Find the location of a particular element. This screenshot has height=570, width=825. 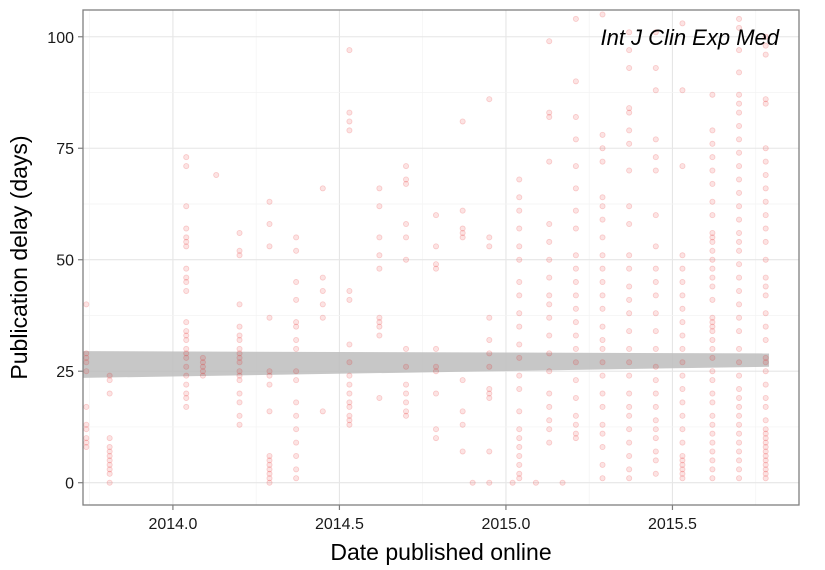

x-axis: 2014.0 2014.5 2015.0 2015.5 is located at coordinates (422, 519).